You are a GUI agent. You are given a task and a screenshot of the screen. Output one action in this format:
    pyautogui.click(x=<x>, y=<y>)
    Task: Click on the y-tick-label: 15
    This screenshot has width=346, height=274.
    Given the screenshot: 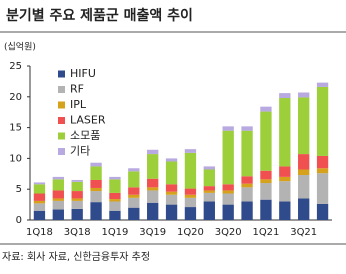 What is the action you would take?
    pyautogui.click(x=15, y=128)
    